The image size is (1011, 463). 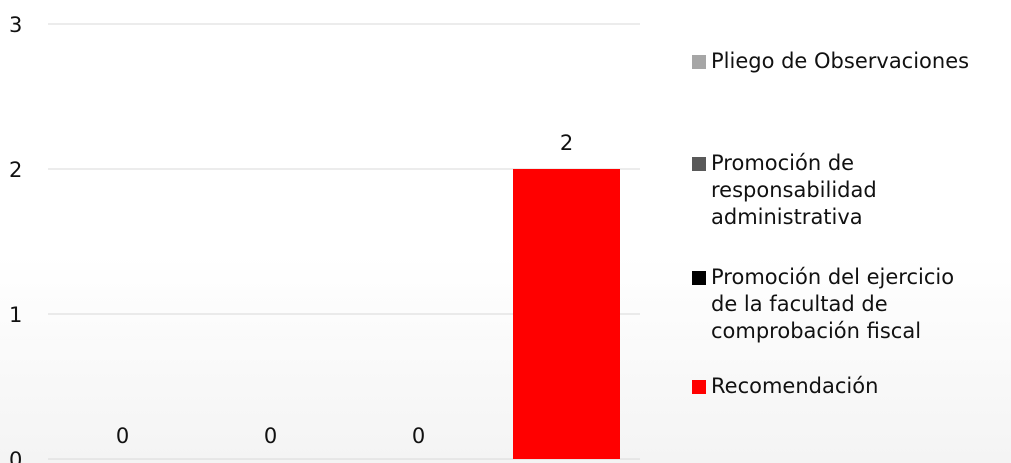 I want to click on legend-item-pliego: Pliego de Observaciones, so click(x=830, y=61).